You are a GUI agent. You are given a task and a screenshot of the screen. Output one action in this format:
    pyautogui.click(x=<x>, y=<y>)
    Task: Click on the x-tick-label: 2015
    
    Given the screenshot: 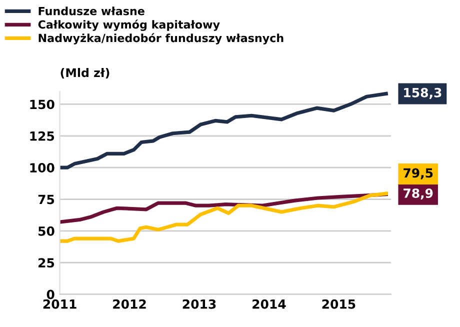 What is the action you would take?
    pyautogui.click(x=339, y=304)
    